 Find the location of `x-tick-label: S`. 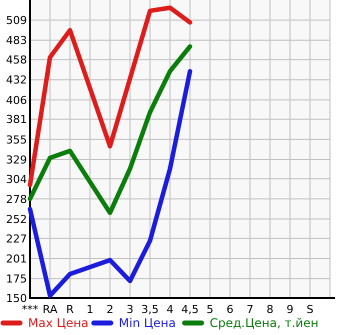

x-tick-label: S is located at coordinates (310, 309).